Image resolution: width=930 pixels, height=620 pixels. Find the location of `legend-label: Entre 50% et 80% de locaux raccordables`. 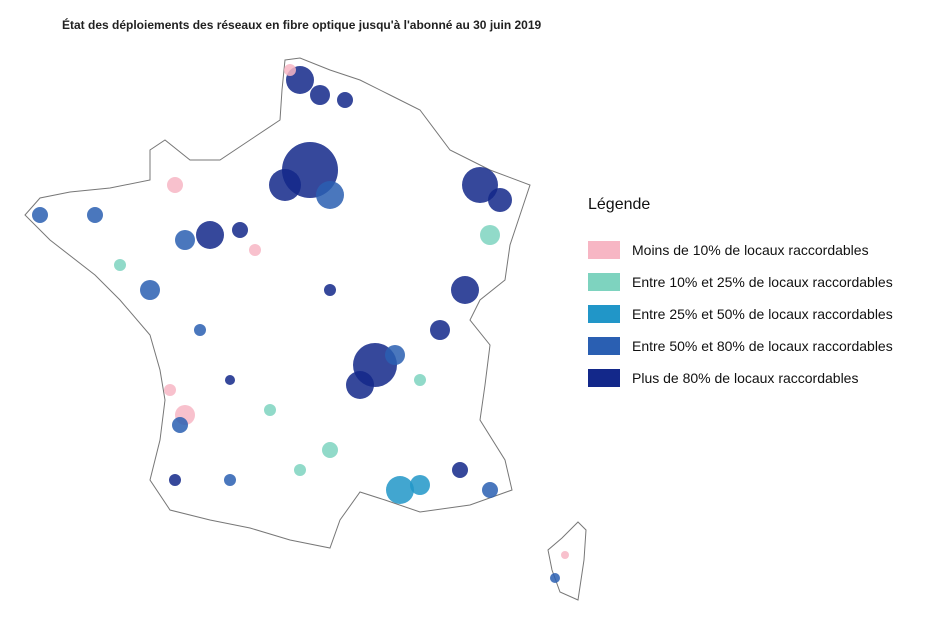

legend-label: Entre 50% et 80% de locaux raccordables is located at coordinates (762, 346).